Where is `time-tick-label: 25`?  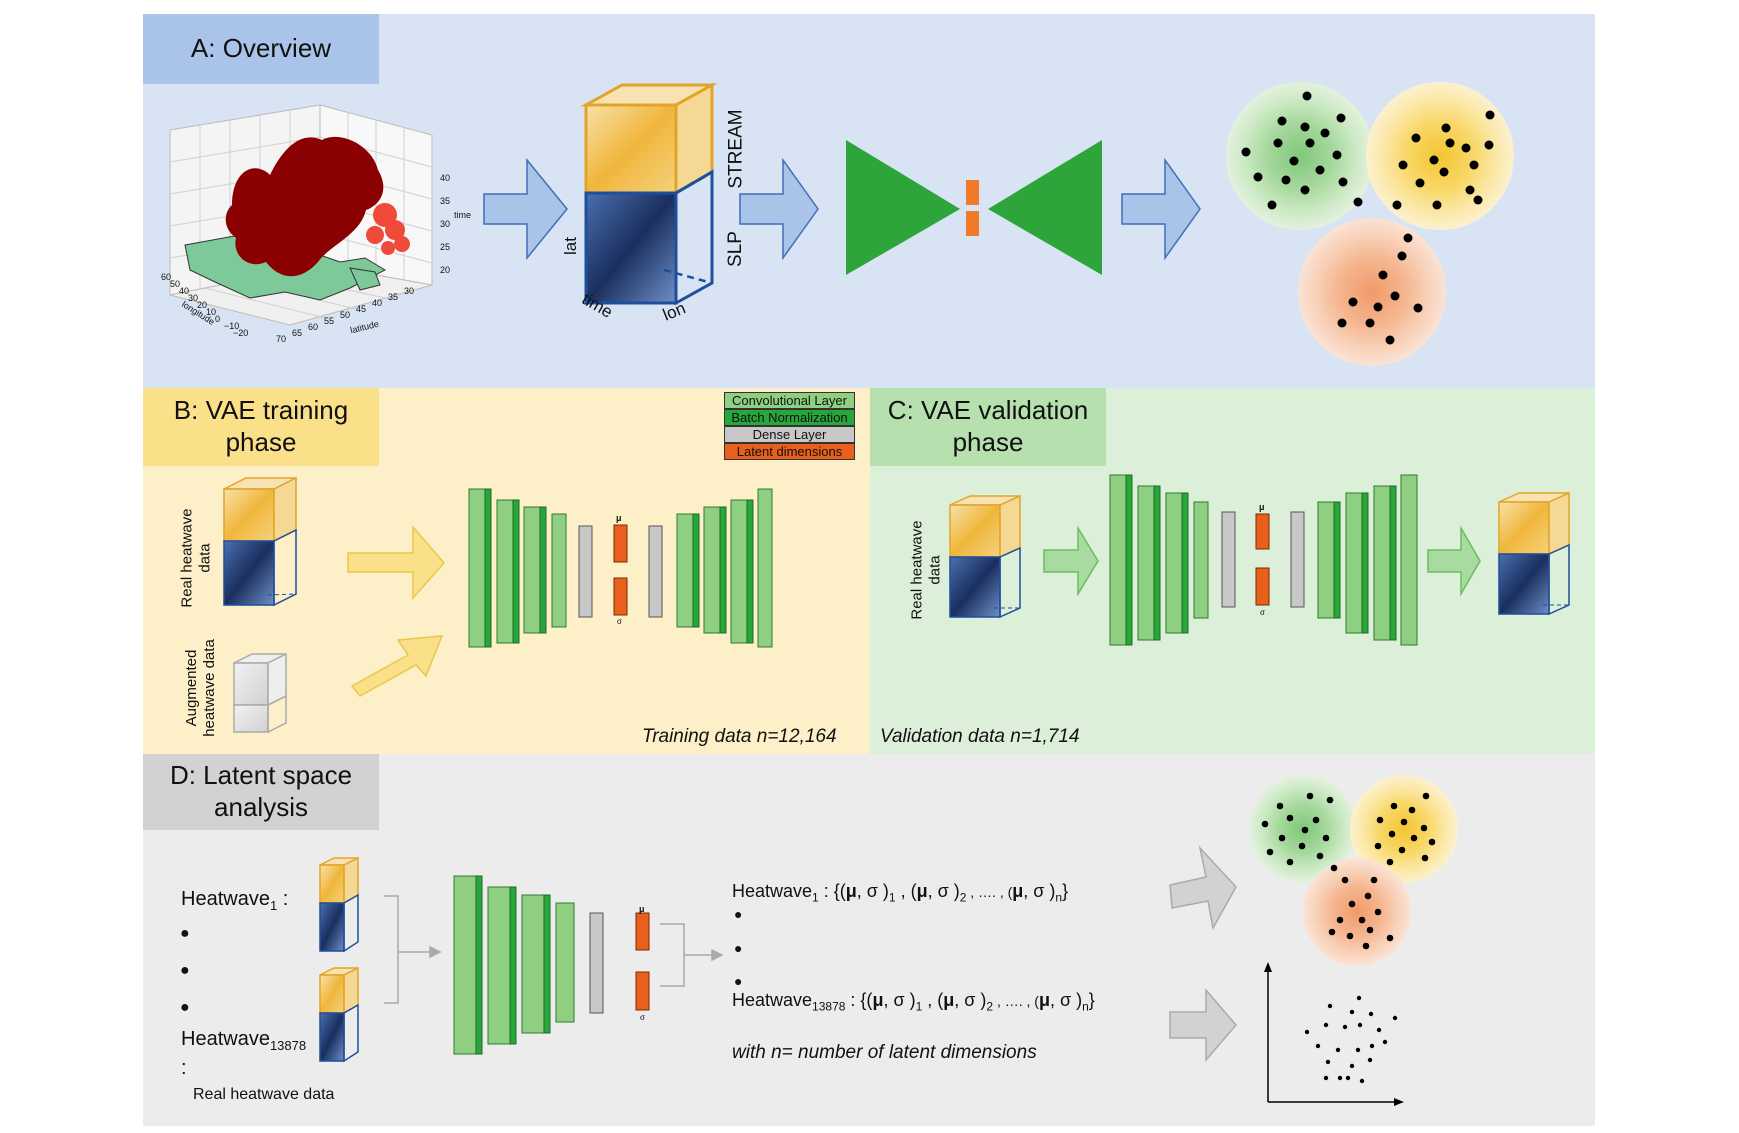
time-tick-label: 25 is located at coordinates (445, 247).